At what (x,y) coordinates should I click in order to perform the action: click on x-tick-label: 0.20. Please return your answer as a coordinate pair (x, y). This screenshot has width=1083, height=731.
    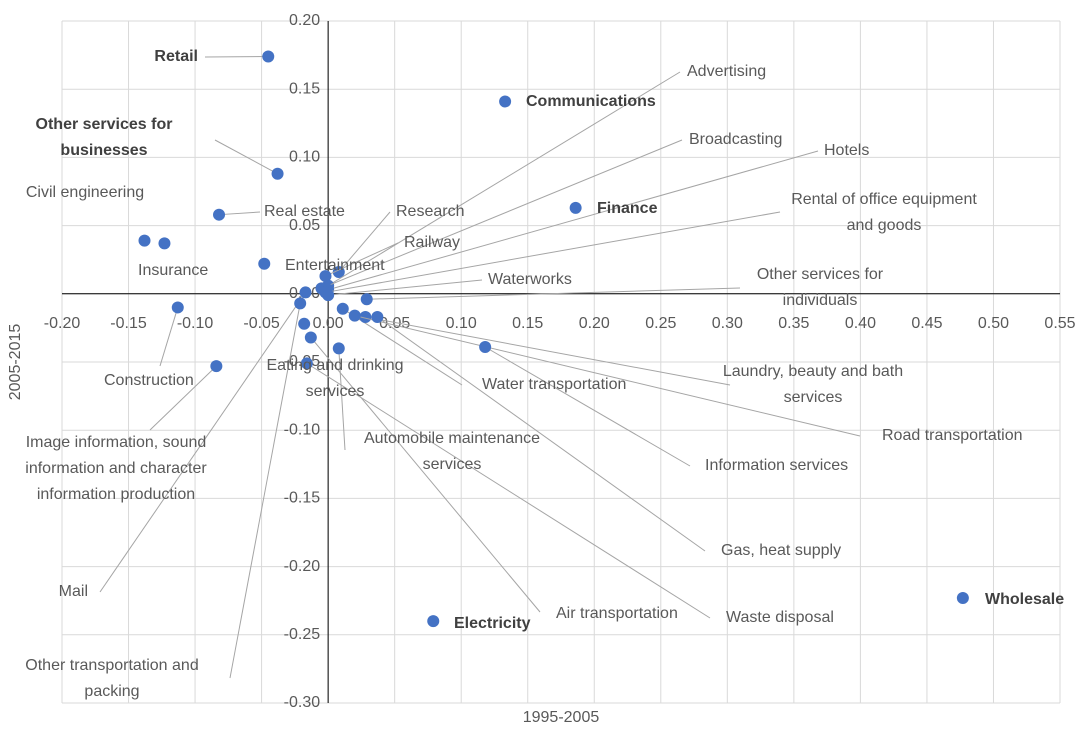
    Looking at the image, I should click on (594, 323).